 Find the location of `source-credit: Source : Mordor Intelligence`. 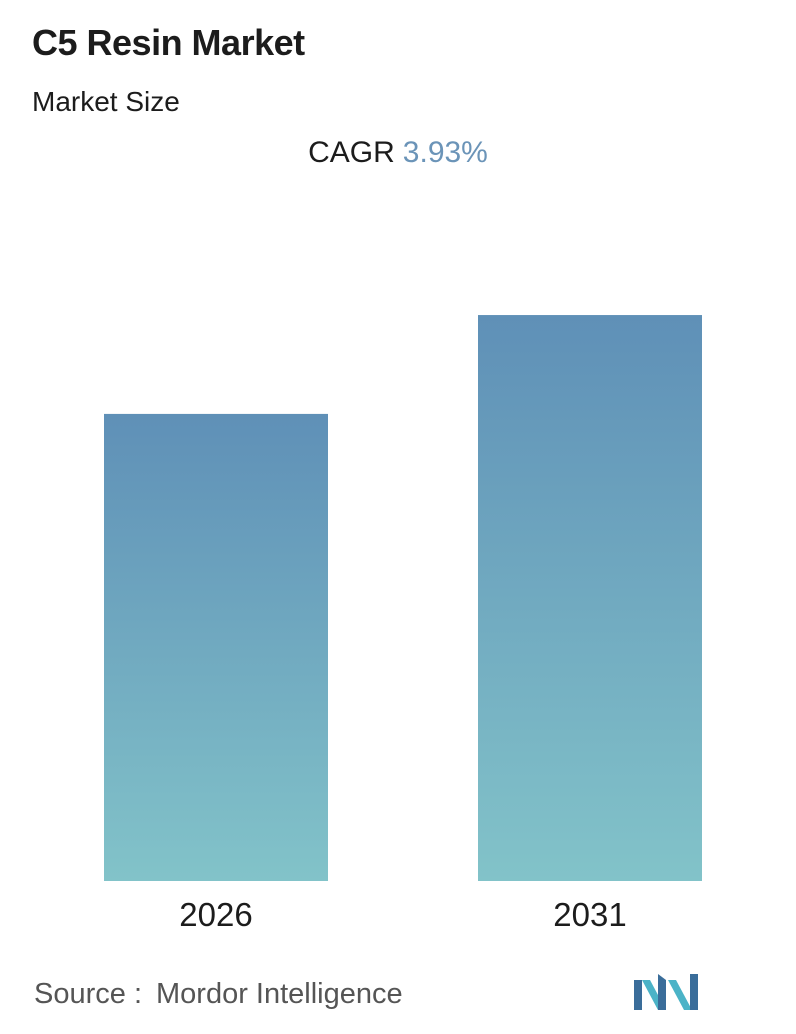

source-credit: Source : Mordor Intelligence is located at coordinates (218, 994).